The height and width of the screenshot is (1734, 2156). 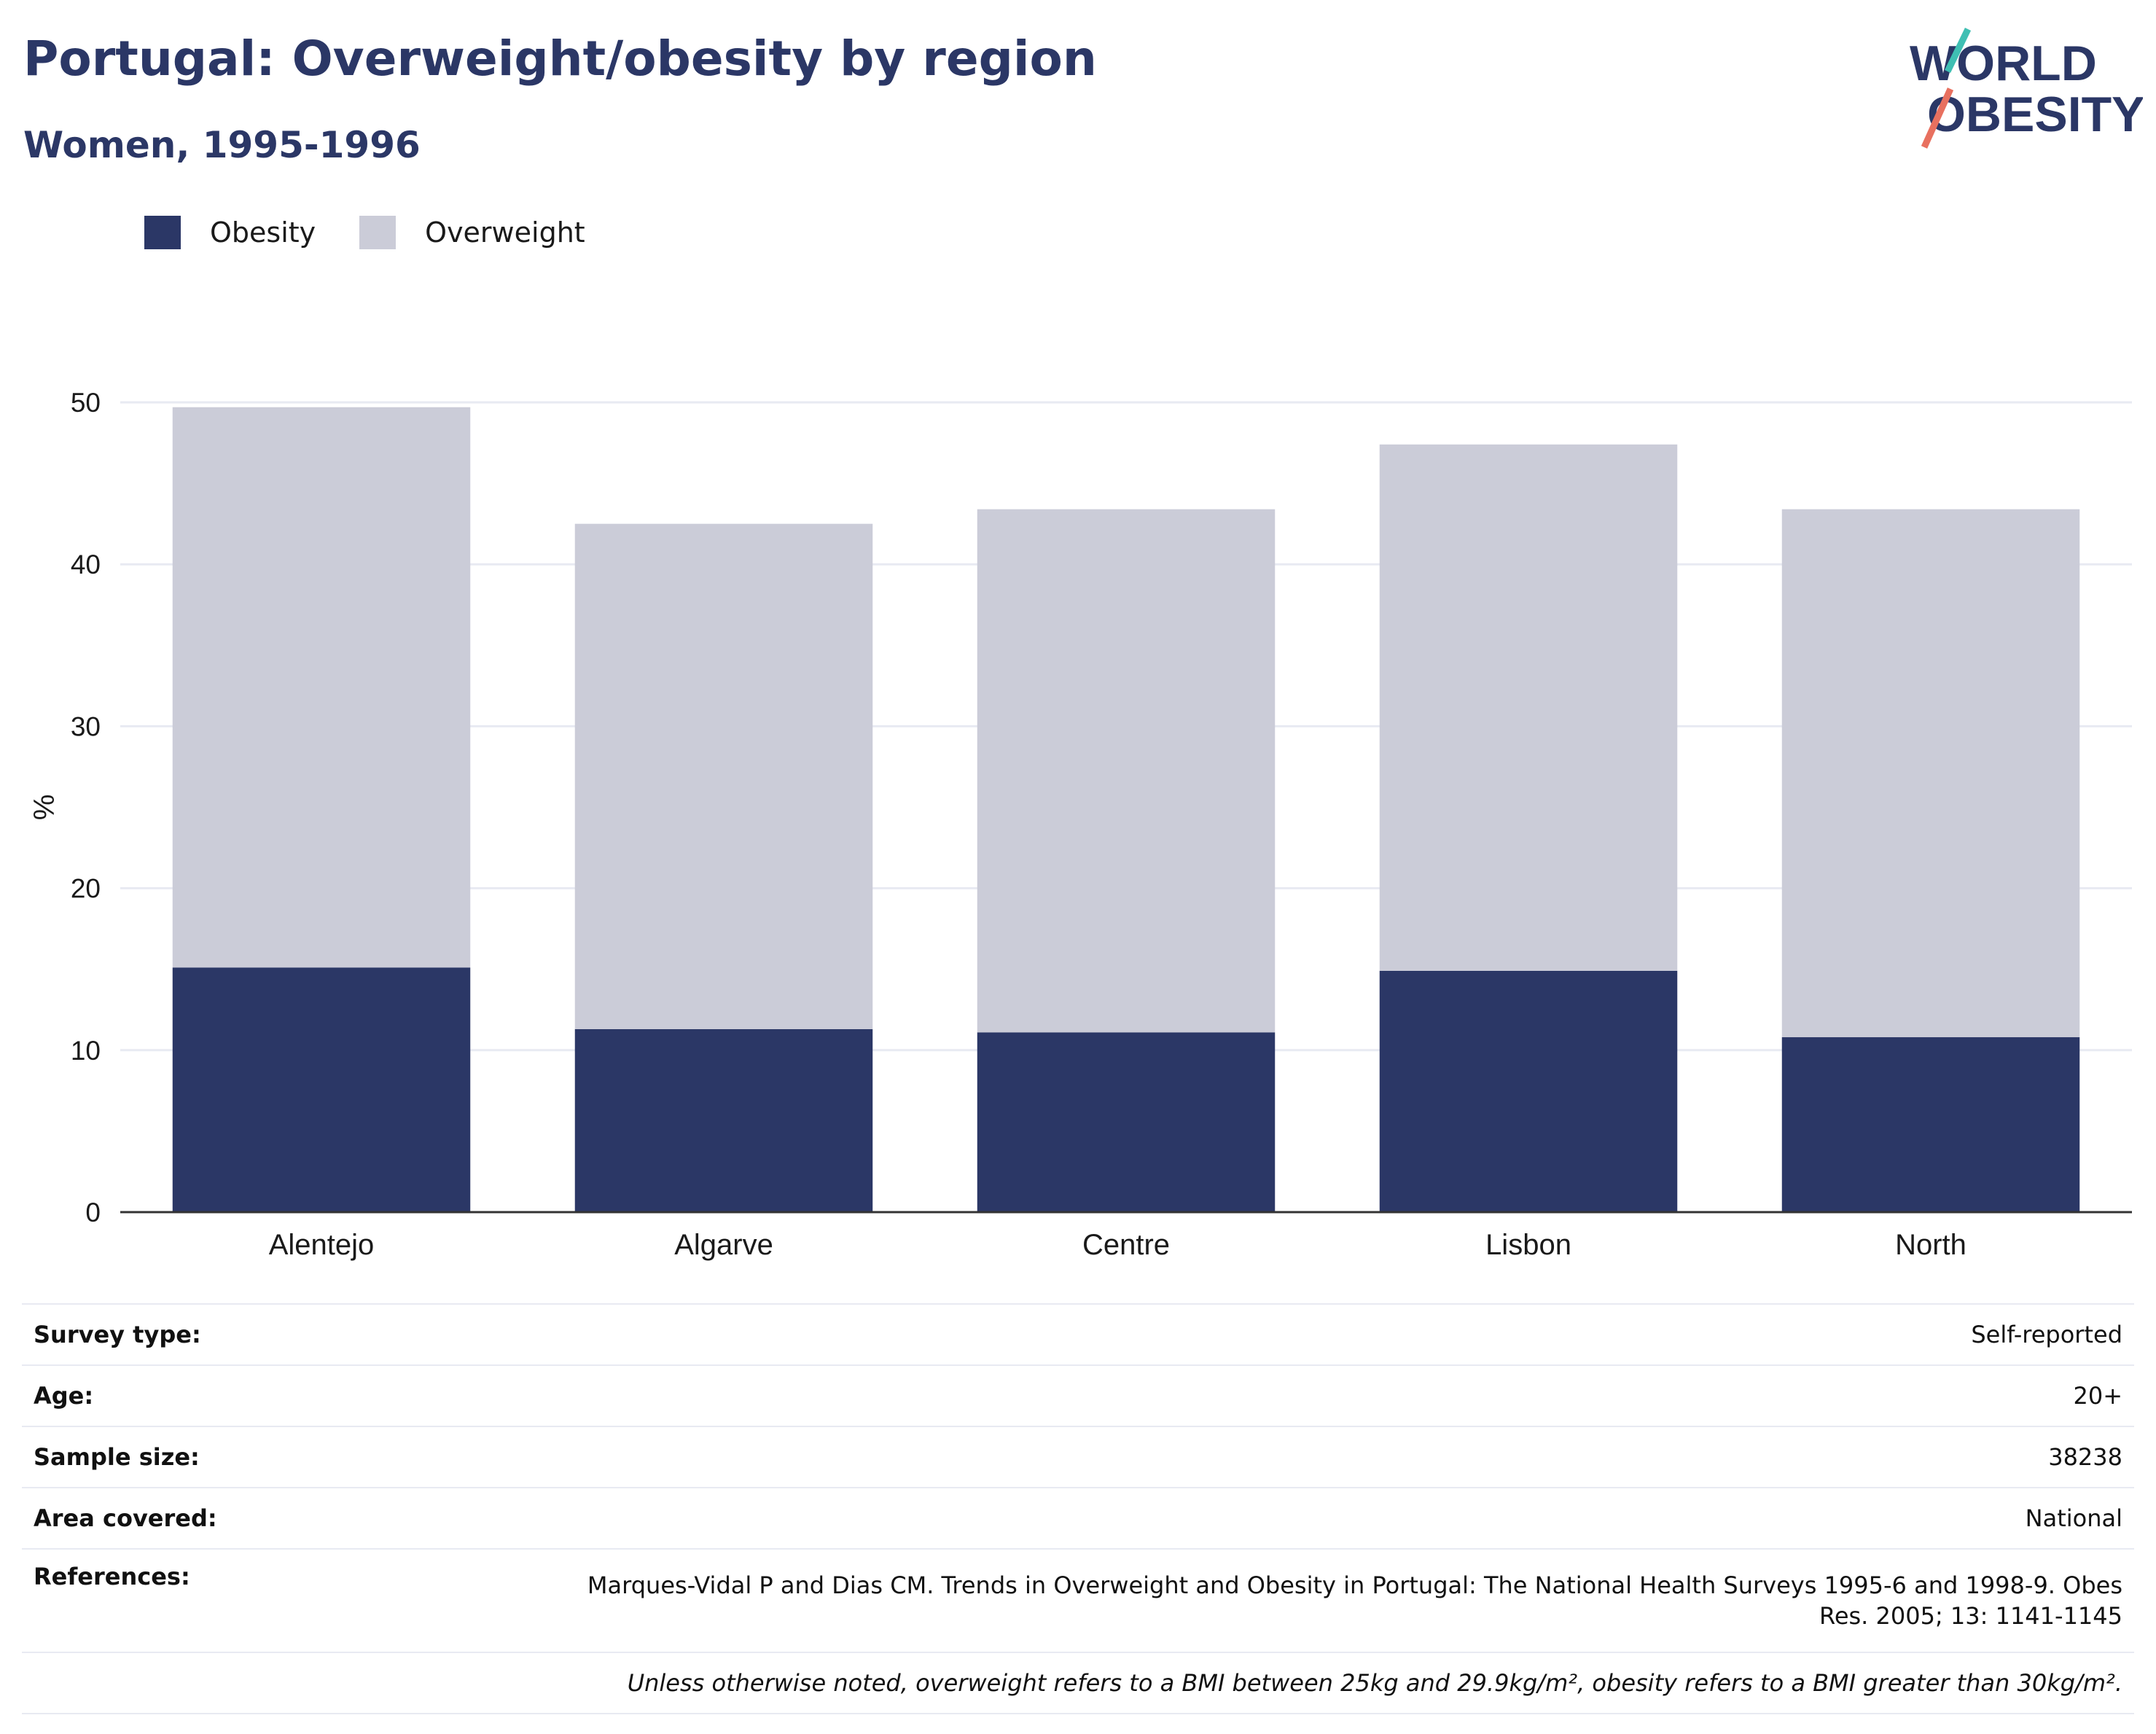 I want to click on bar-obesity-centre, so click(x=1126, y=1122).